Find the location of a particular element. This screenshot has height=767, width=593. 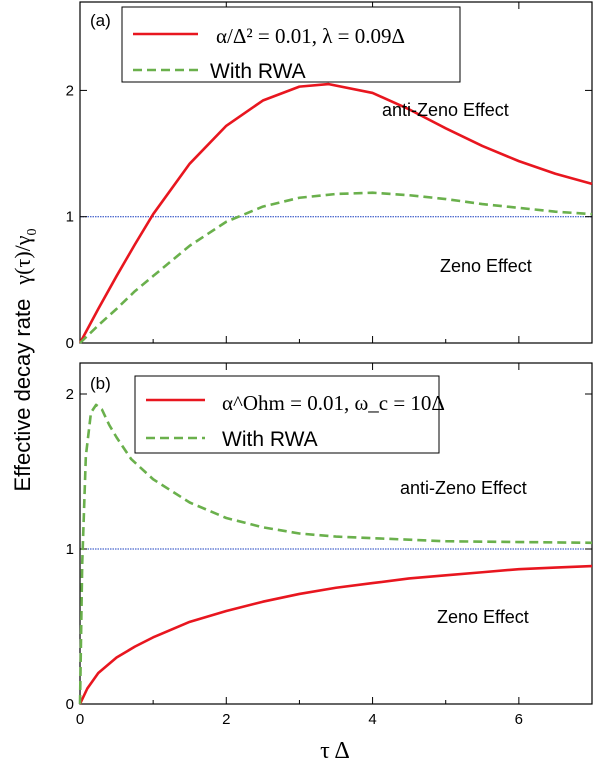

panel-b-legend-exact-label: α^Ohm = 0.01, ω_c = 10Δ is located at coordinates (333, 403).